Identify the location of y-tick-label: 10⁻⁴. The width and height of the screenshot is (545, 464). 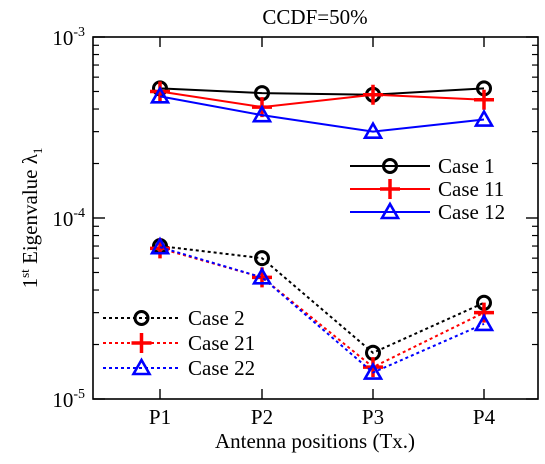
(68, 218).